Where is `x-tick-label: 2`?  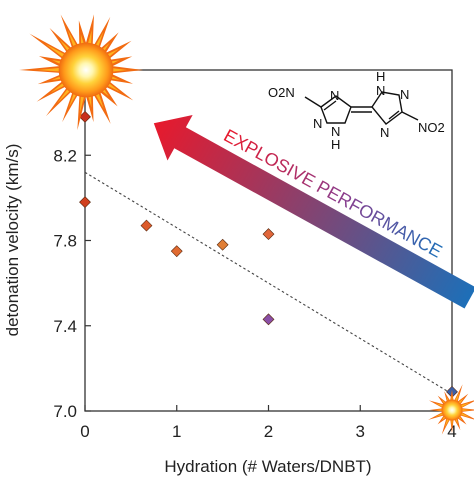 x-tick-label: 2 is located at coordinates (268, 431).